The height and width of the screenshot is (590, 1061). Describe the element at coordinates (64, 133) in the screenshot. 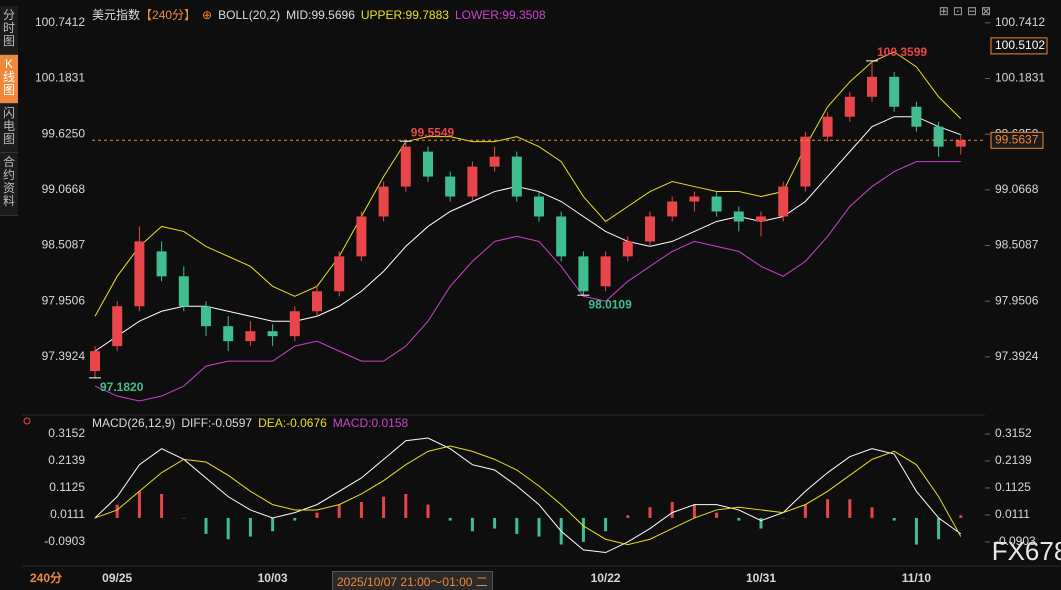

I see `y-tick-label-left: 99.6250` at that location.